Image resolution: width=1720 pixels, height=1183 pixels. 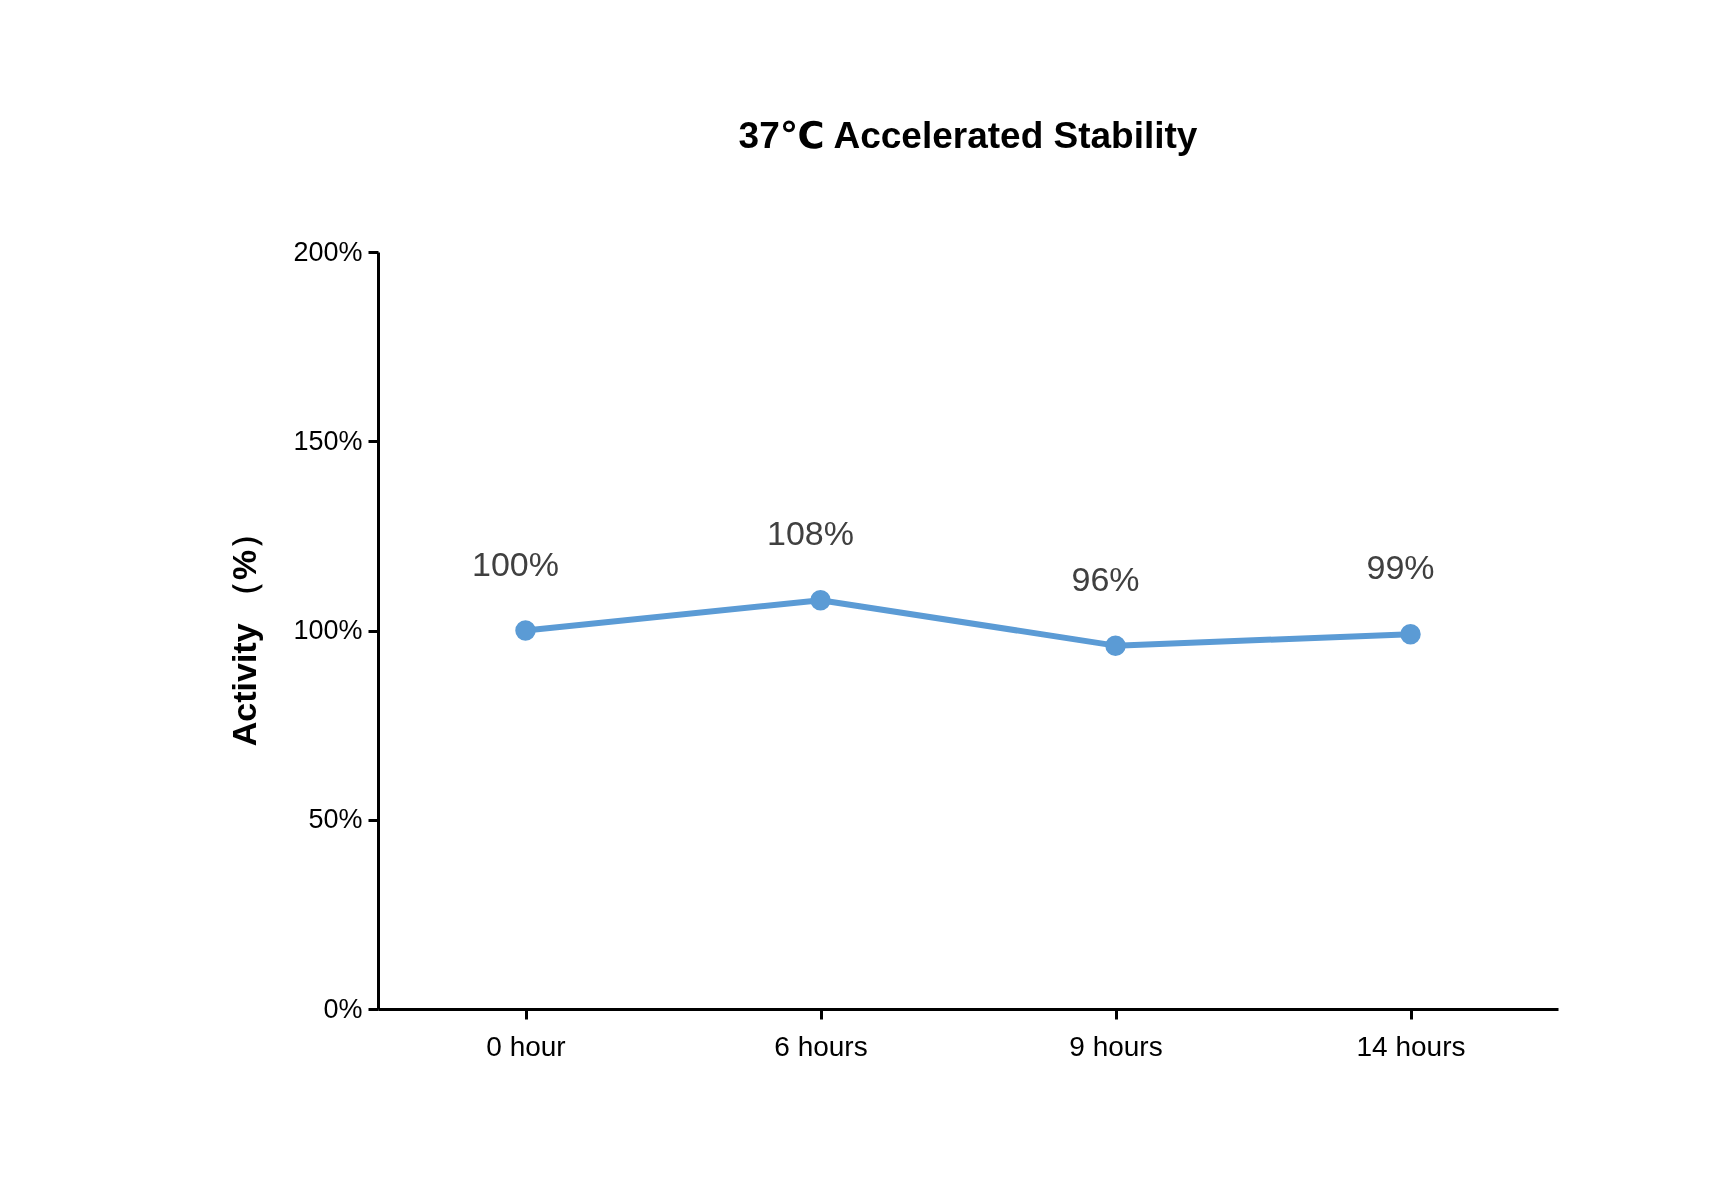 What do you see at coordinates (343, 1008) in the screenshot?
I see `y-tick-label: 0%` at bounding box center [343, 1008].